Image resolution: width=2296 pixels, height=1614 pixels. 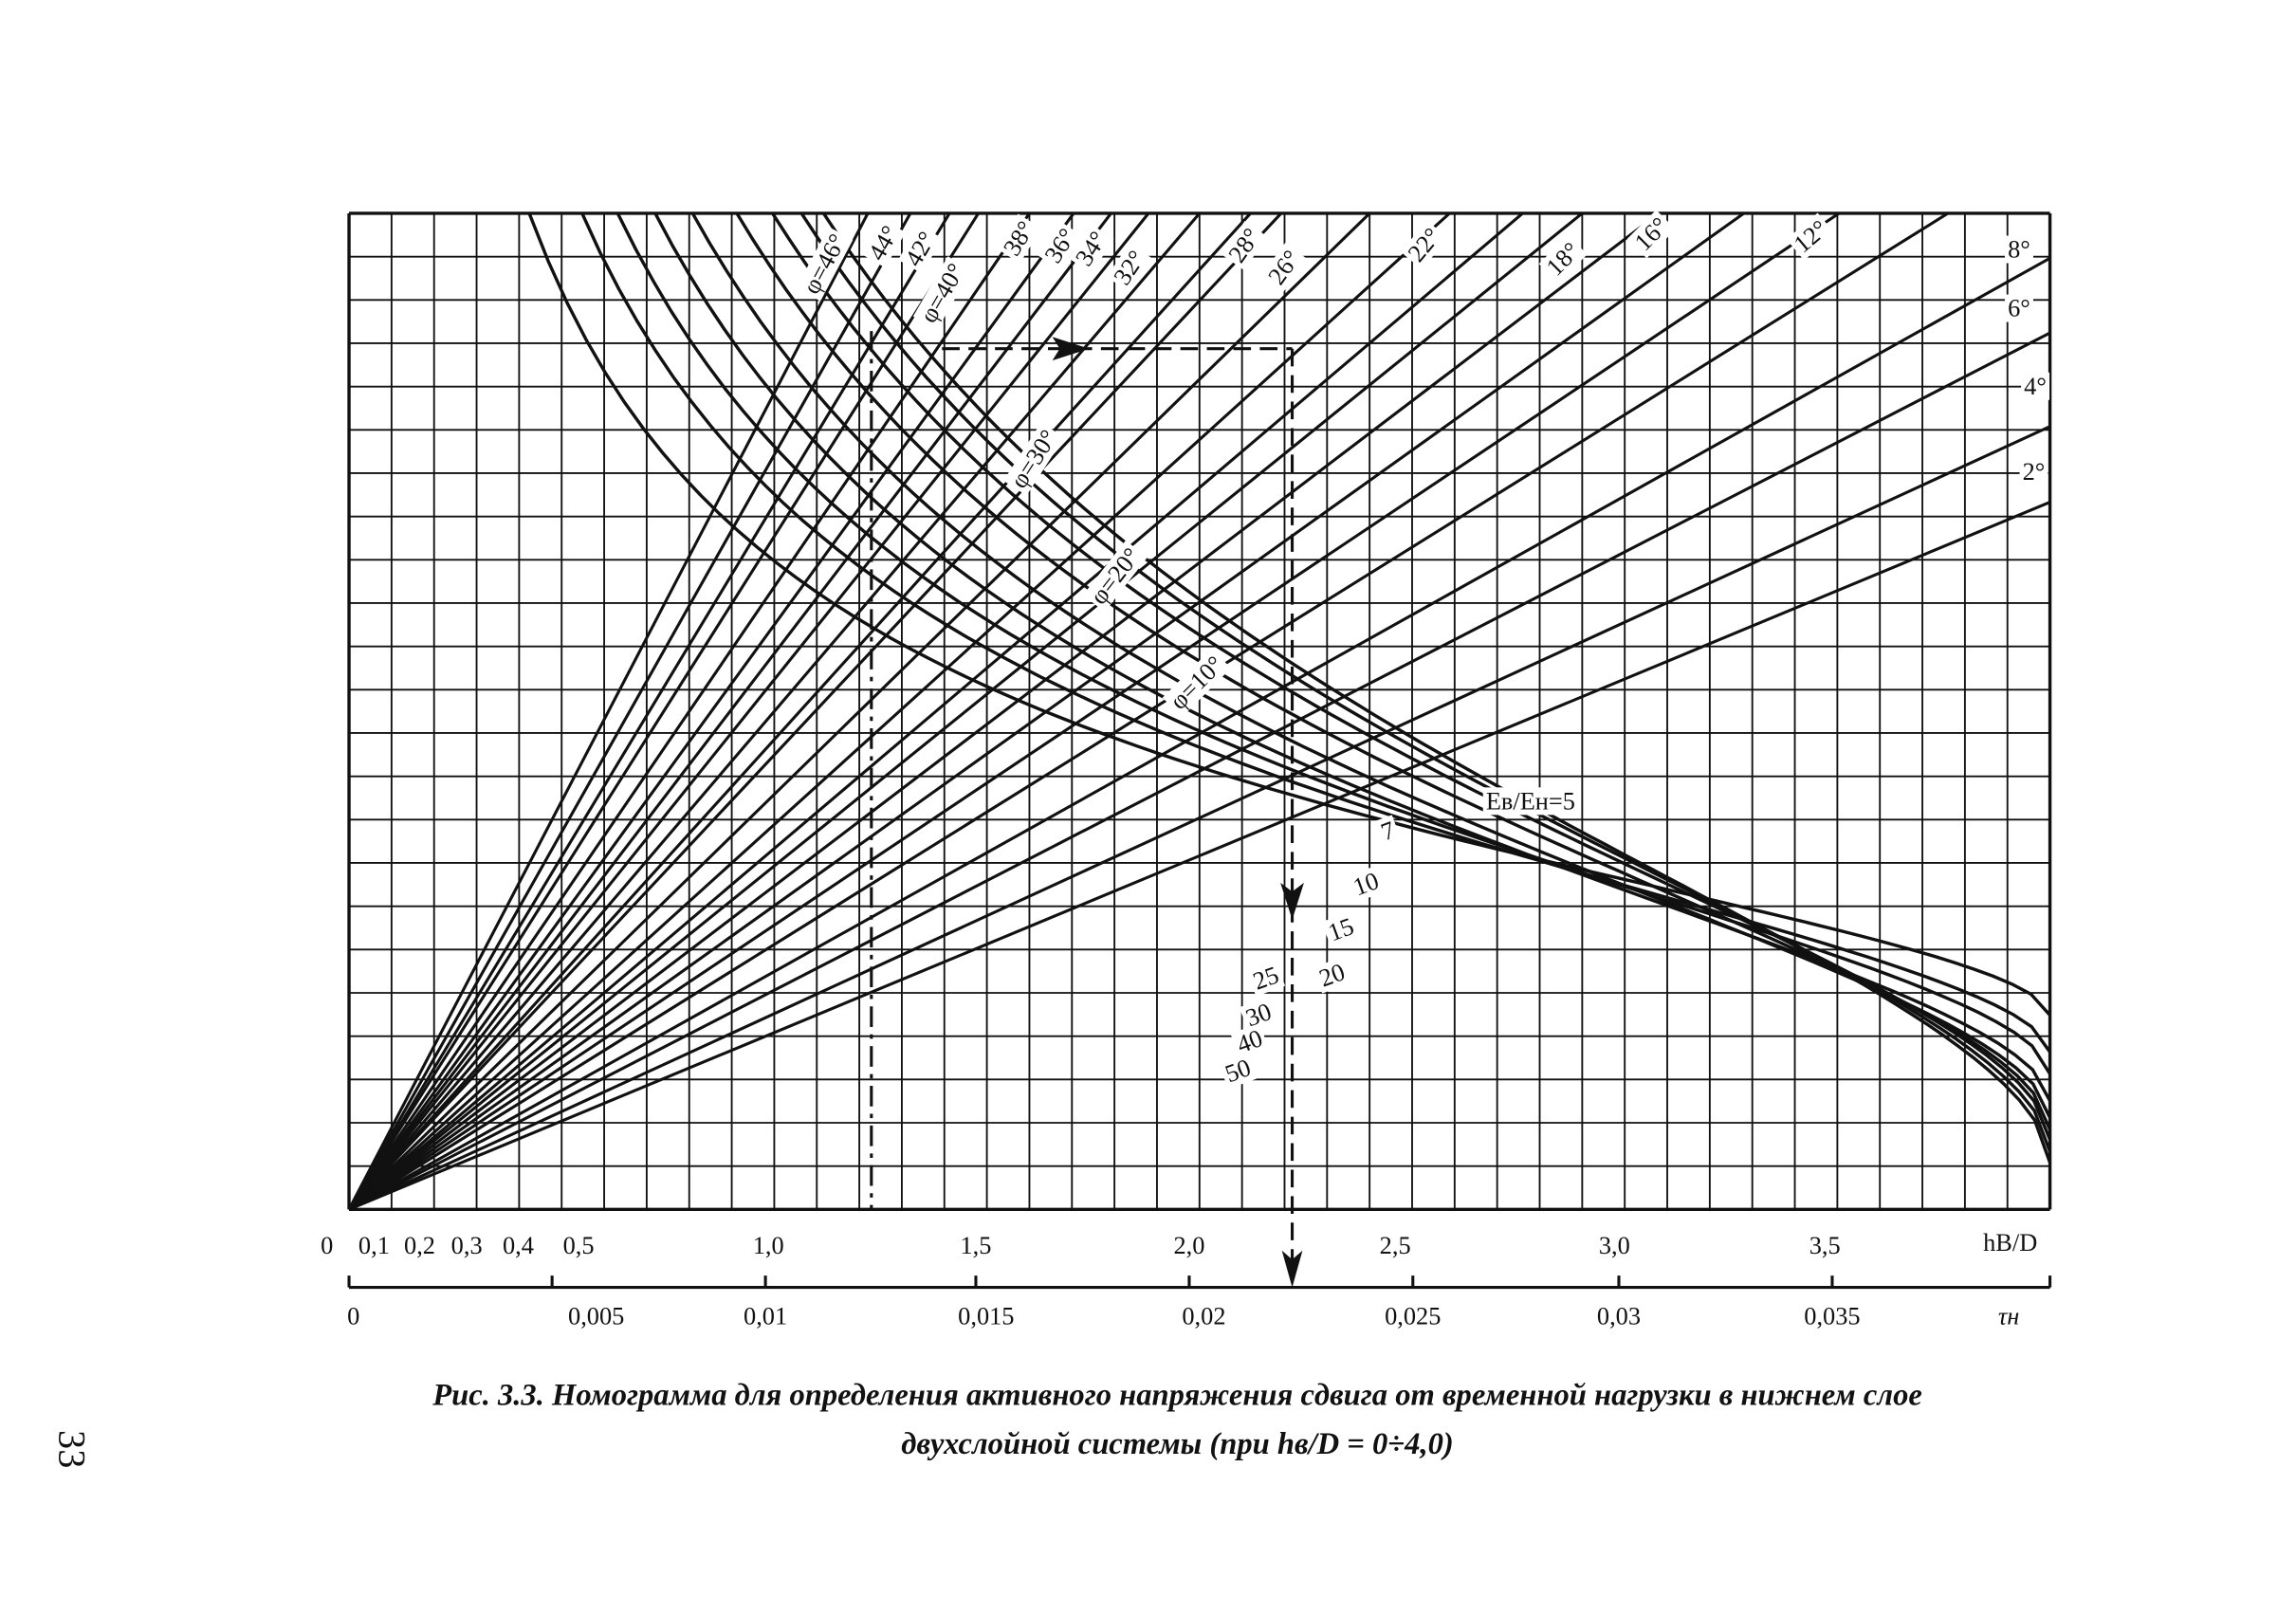 What do you see at coordinates (1203, 1316) in the screenshot?
I see `bottom-tick-label: 0,02` at bounding box center [1203, 1316].